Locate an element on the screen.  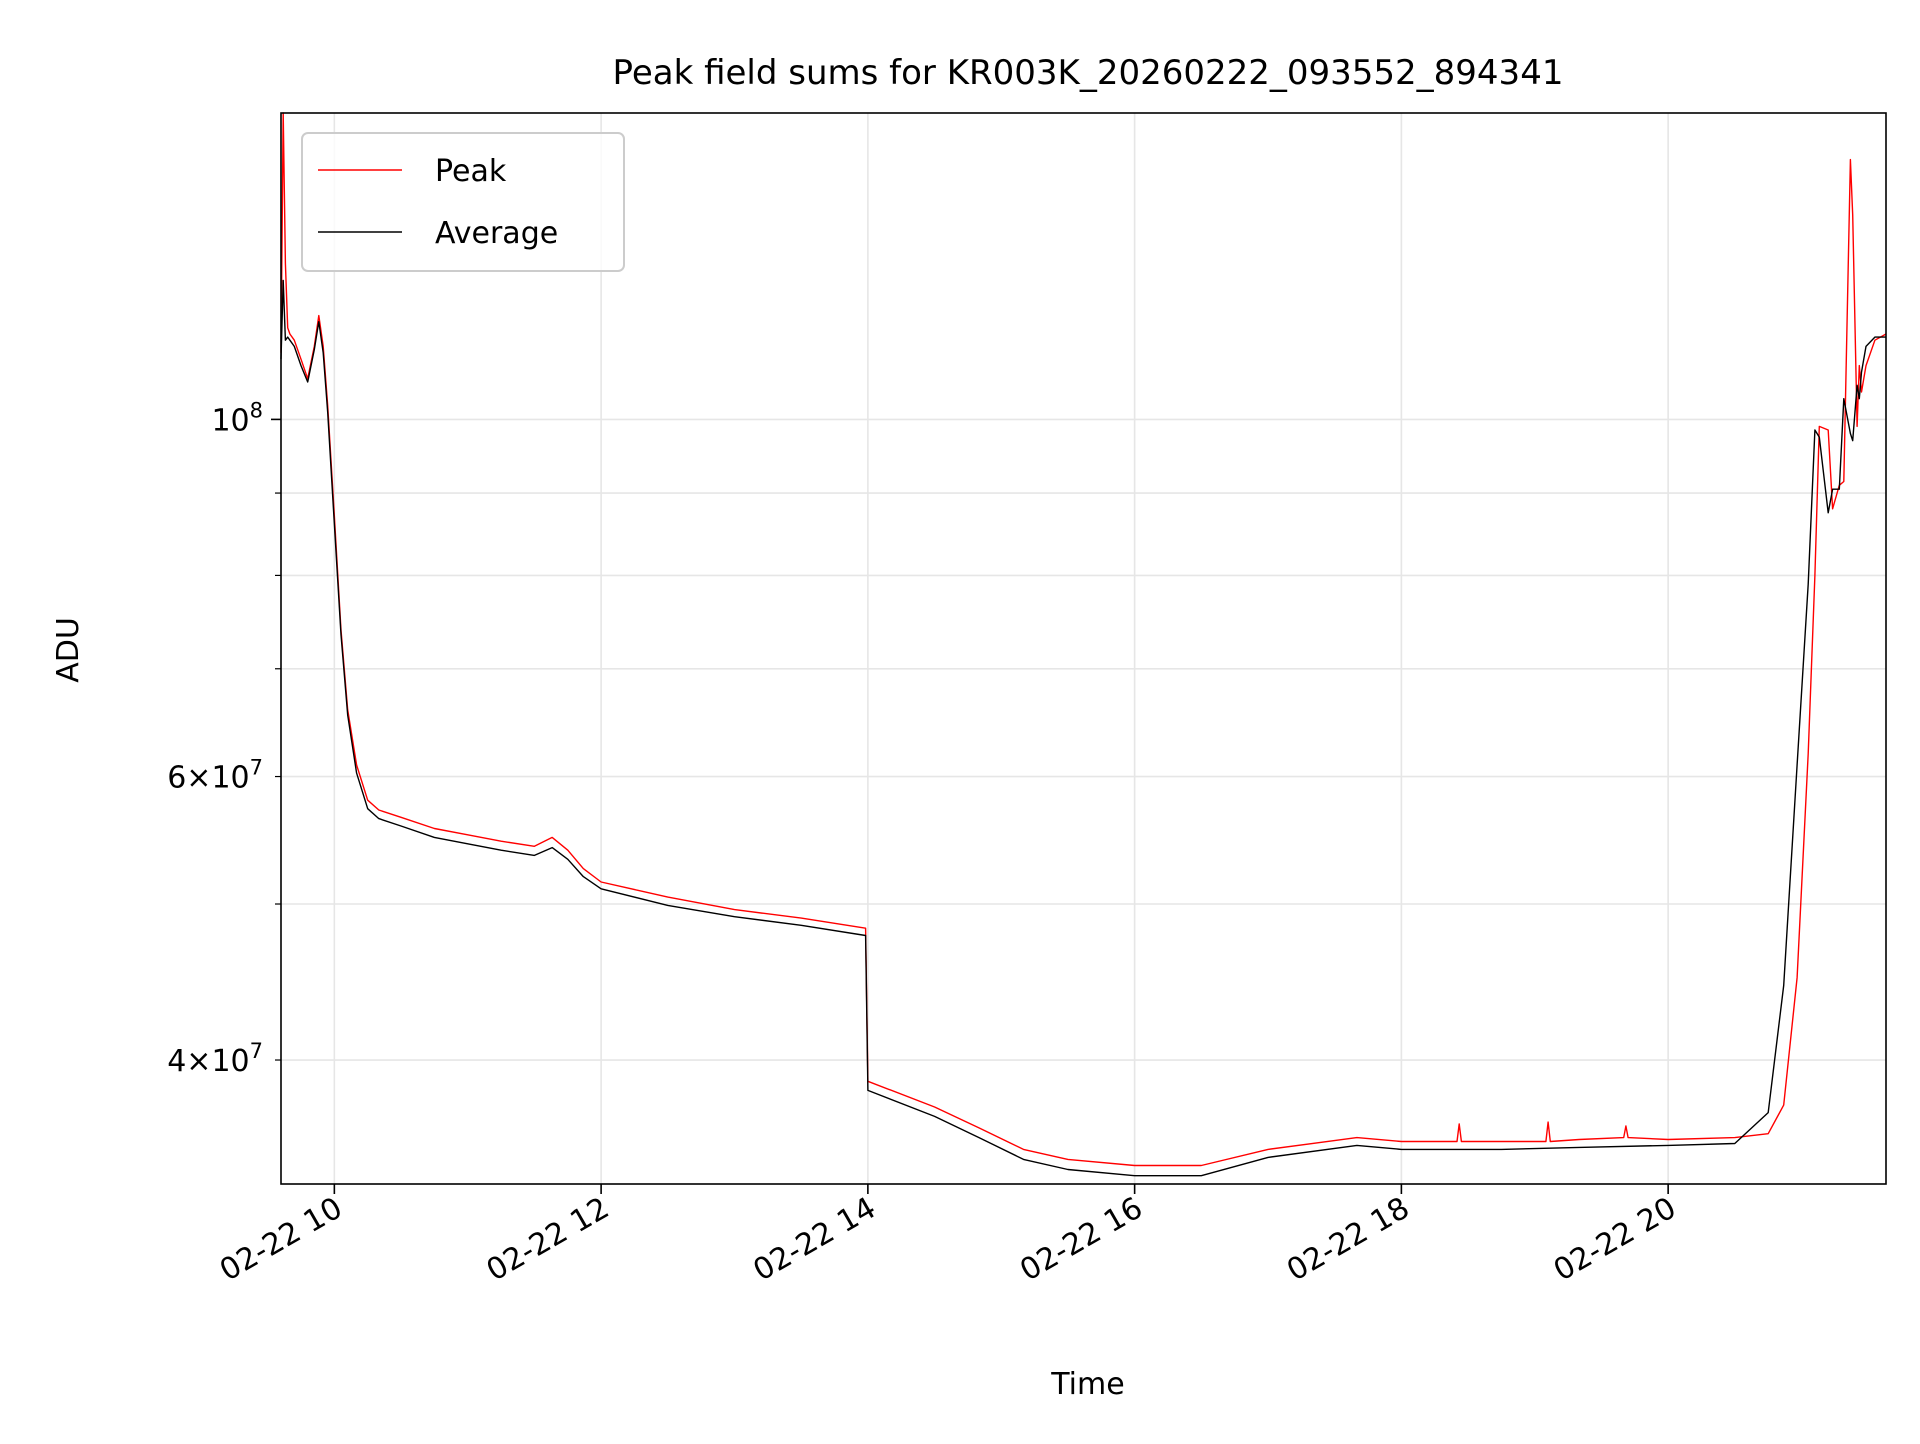
y-tick-label-exponent: 8 is located at coordinates (256, 410).